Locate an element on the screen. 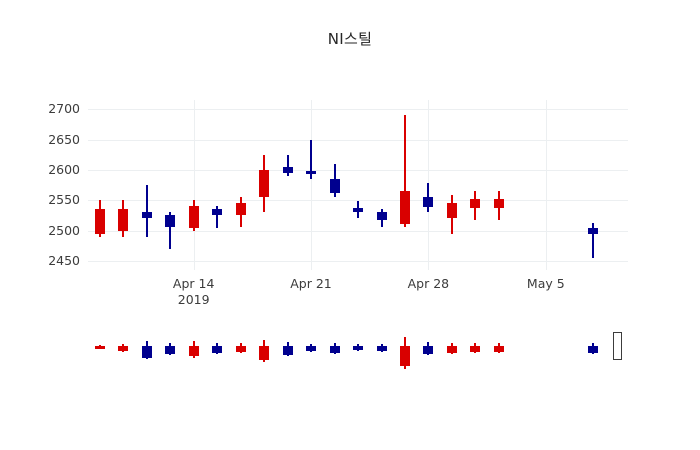 This screenshot has width=700, height=450. x-axis-tick-labels: Apr 14 2019 Apr 21 Apr 28 May 5 is located at coordinates (358, 296).